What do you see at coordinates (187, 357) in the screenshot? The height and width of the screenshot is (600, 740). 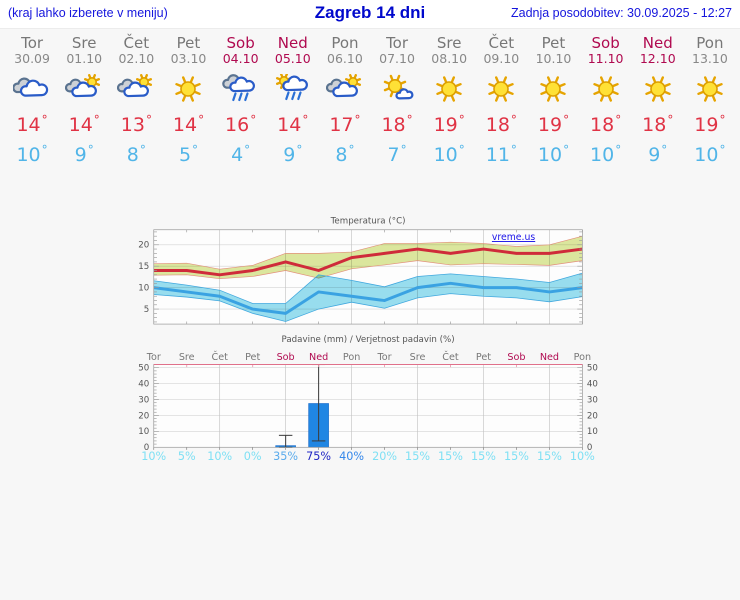 I see `precip-day-label: Sre` at bounding box center [187, 357].